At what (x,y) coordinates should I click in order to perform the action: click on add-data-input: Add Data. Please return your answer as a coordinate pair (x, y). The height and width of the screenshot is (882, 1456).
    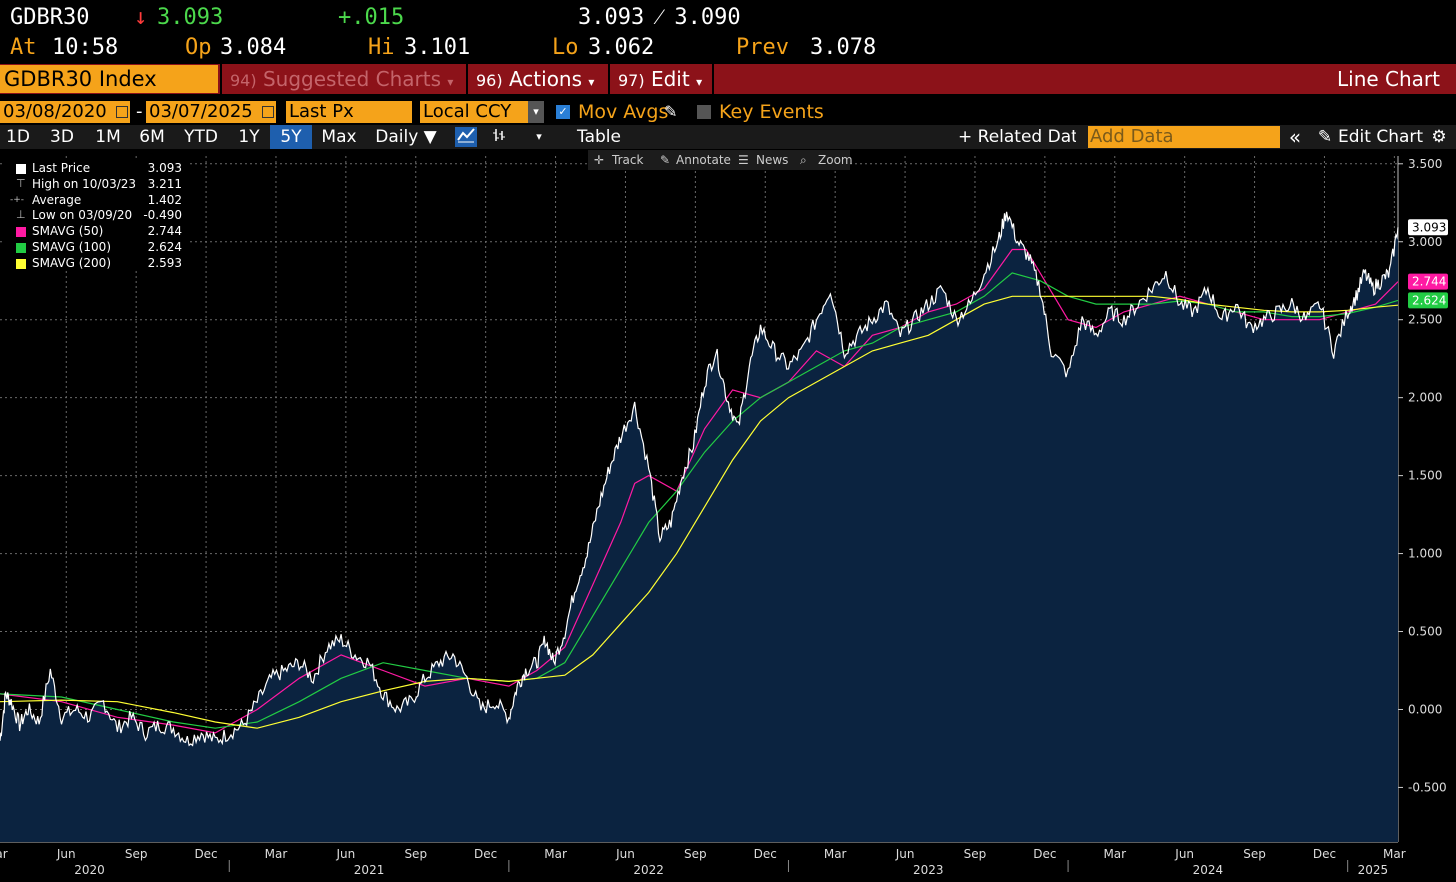
    Looking at the image, I should click on (1184, 137).